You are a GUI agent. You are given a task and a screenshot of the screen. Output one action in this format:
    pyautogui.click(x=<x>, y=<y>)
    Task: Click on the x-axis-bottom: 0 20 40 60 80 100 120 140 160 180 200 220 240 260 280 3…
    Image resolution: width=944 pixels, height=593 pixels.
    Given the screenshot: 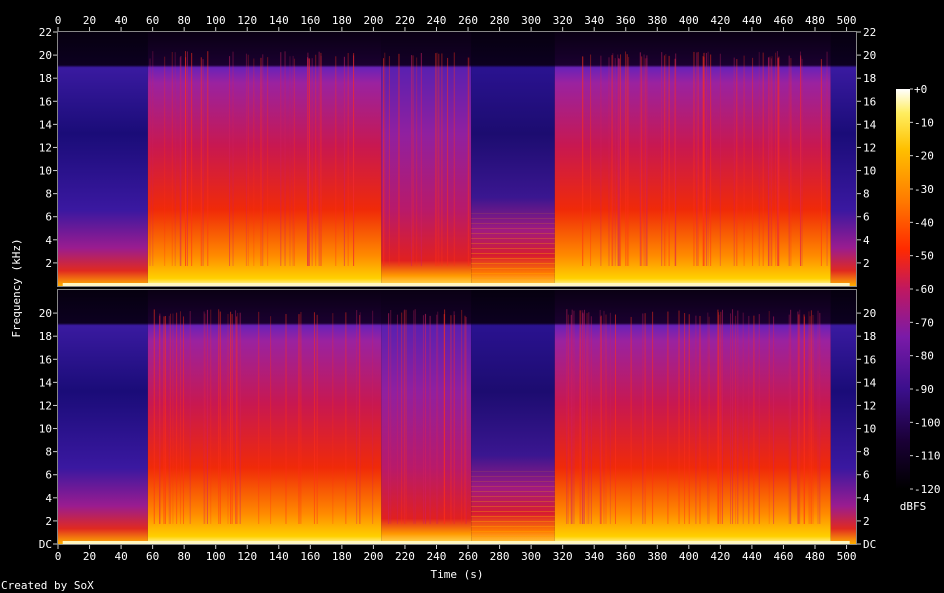 What is the action you would take?
    pyautogui.click(x=455, y=554)
    